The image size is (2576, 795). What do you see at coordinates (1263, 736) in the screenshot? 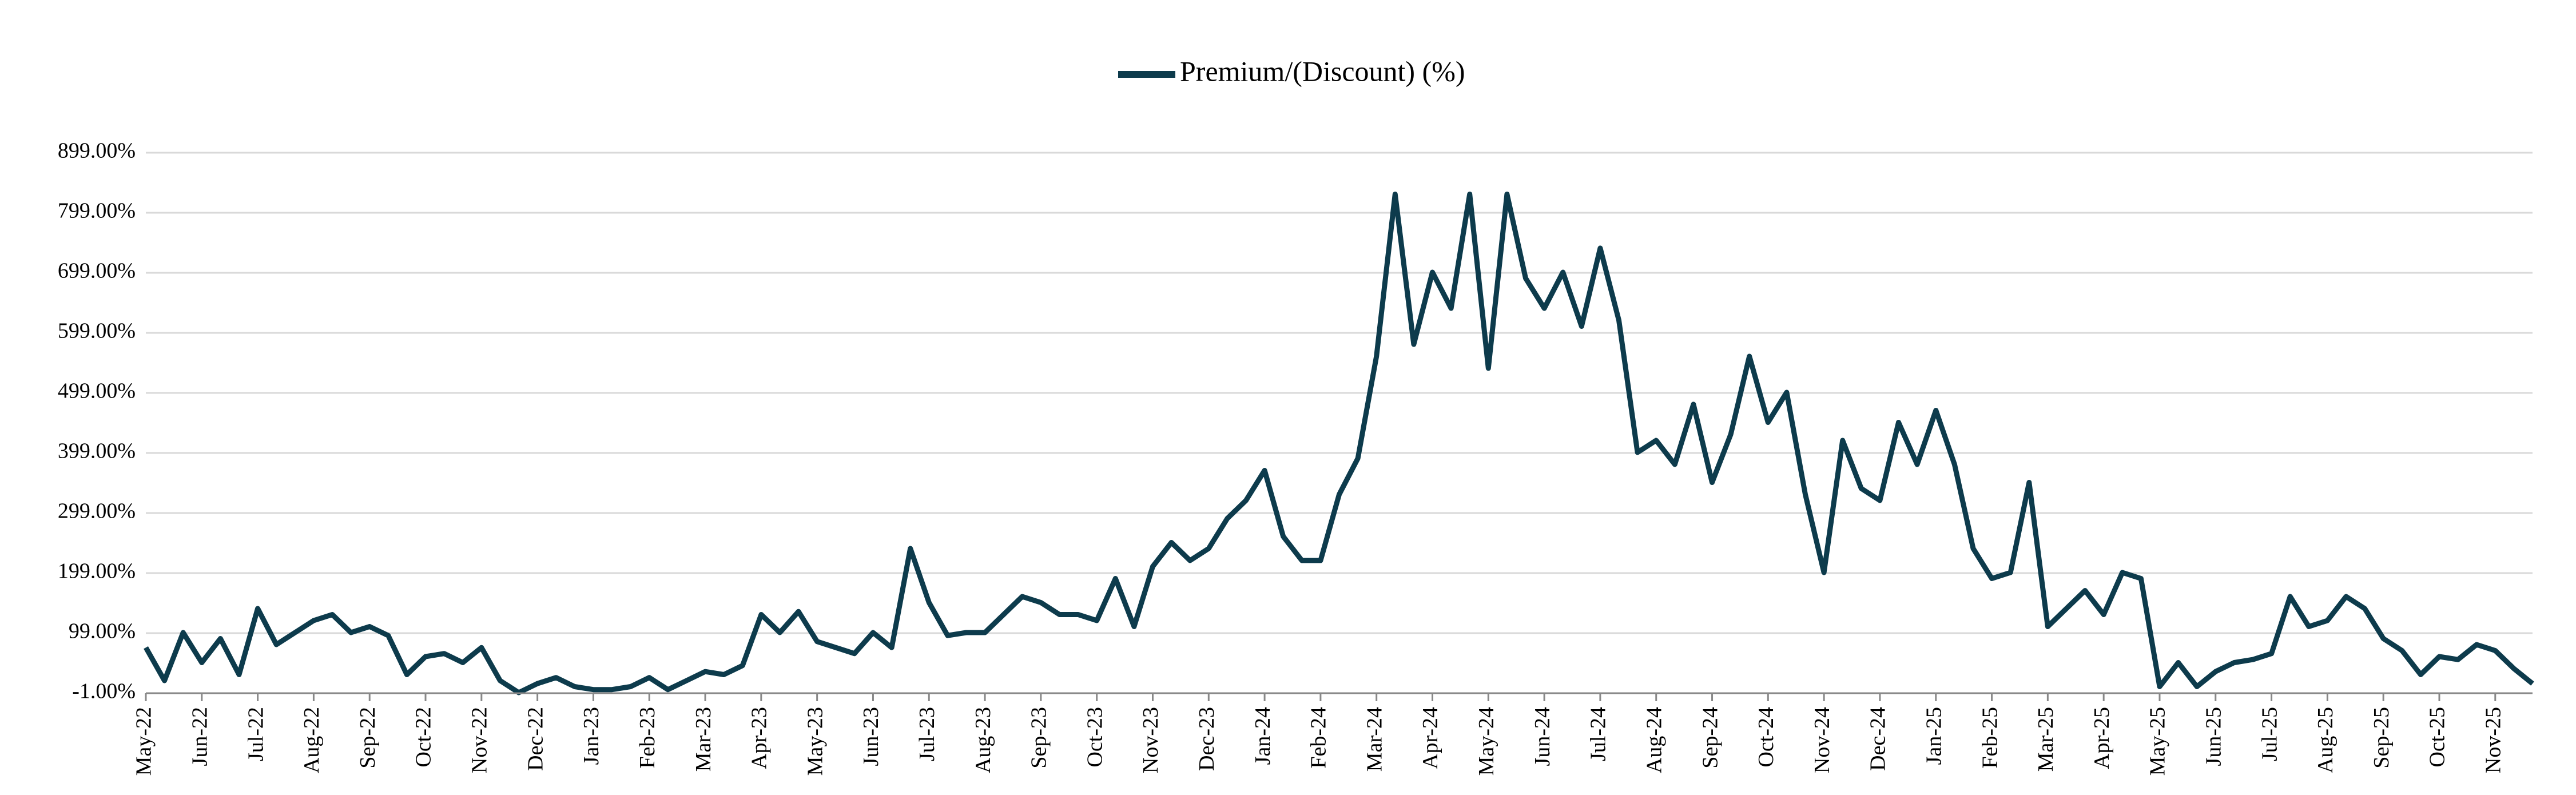
I see `x-tick-label: Jan-24` at bounding box center [1263, 736].